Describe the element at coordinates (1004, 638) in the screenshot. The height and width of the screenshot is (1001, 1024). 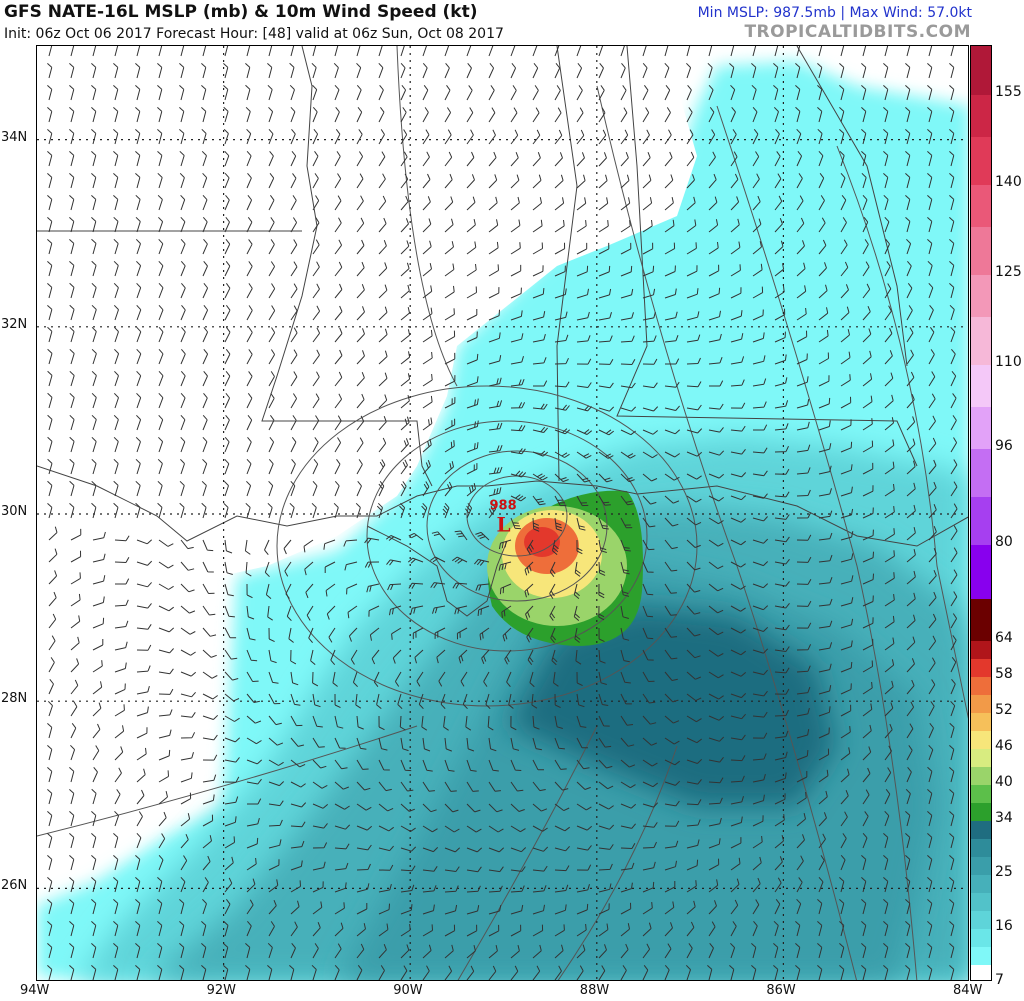
I see `colorbar-tick-label: 64` at that location.